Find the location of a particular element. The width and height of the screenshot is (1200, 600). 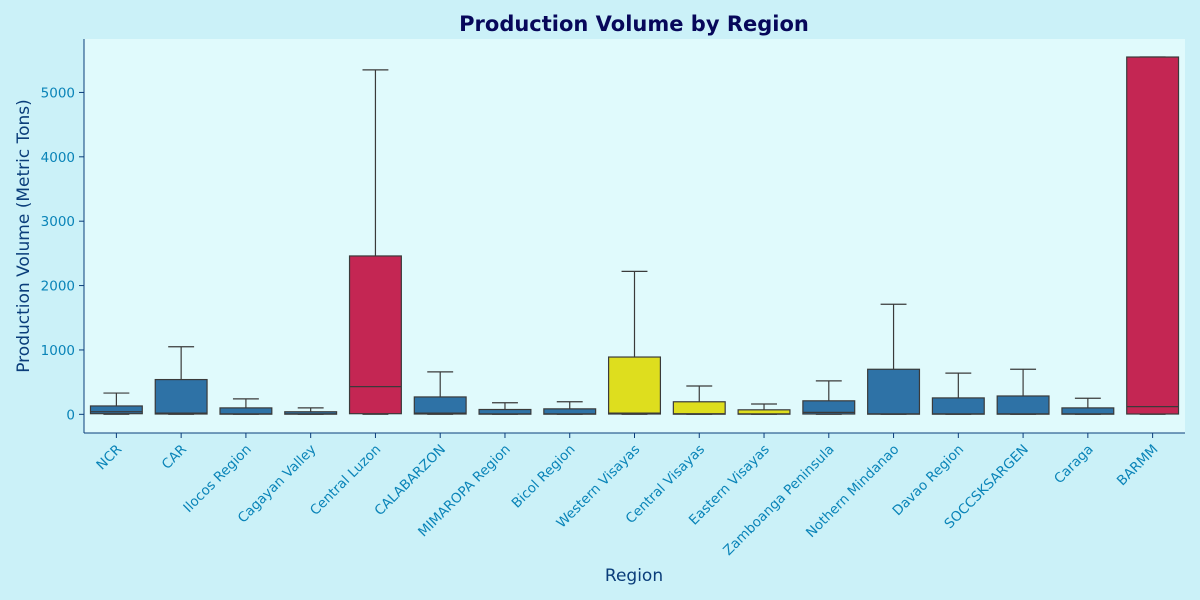

x-tick-label: Zamboanga Peninsula is located at coordinates (778, 500).